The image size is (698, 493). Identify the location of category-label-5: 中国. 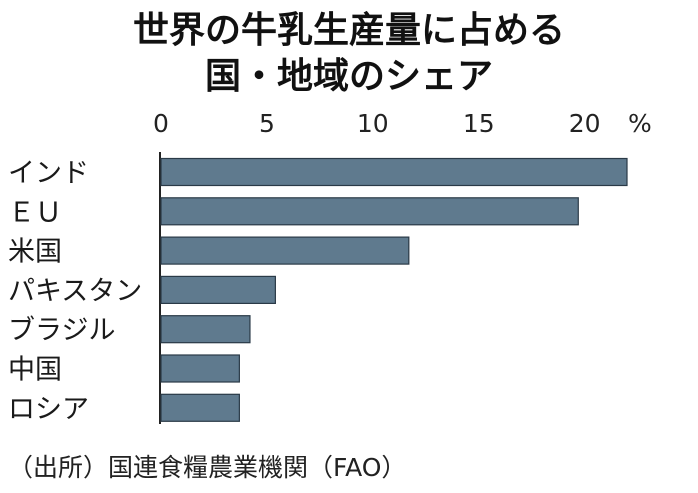
(35, 370).